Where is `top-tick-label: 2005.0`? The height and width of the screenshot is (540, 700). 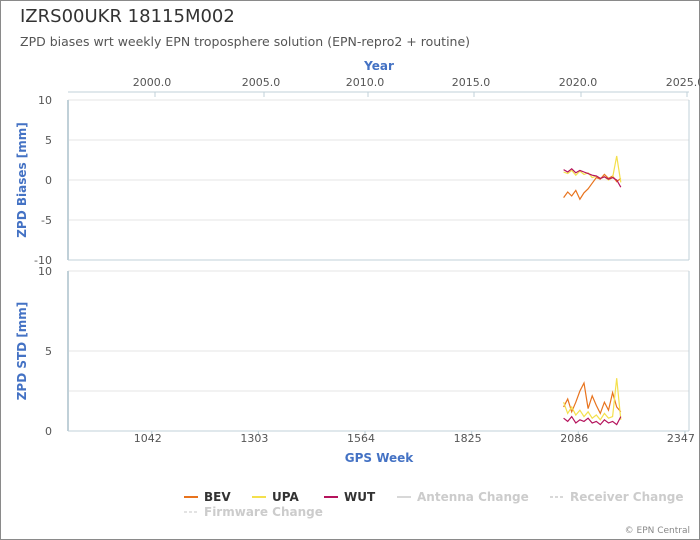
top-tick-label: 2005.0 is located at coordinates (261, 82).